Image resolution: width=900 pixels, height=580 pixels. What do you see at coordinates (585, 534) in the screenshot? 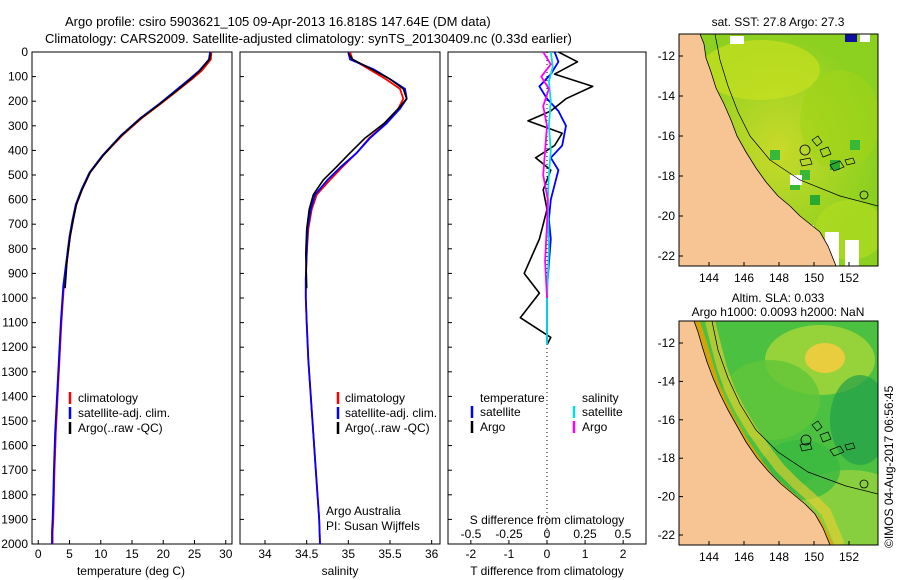
I see `s-tick-label: 0.25` at bounding box center [585, 534].